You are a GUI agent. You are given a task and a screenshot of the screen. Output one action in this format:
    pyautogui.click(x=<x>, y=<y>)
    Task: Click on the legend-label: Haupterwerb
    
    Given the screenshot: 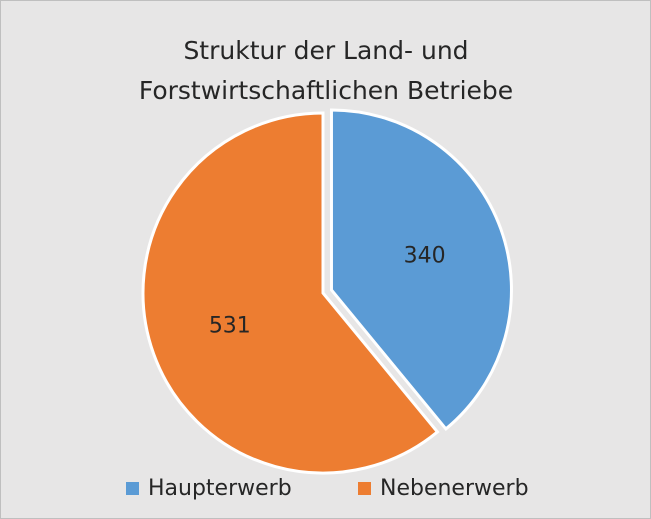 What is the action you would take?
    pyautogui.click(x=220, y=488)
    